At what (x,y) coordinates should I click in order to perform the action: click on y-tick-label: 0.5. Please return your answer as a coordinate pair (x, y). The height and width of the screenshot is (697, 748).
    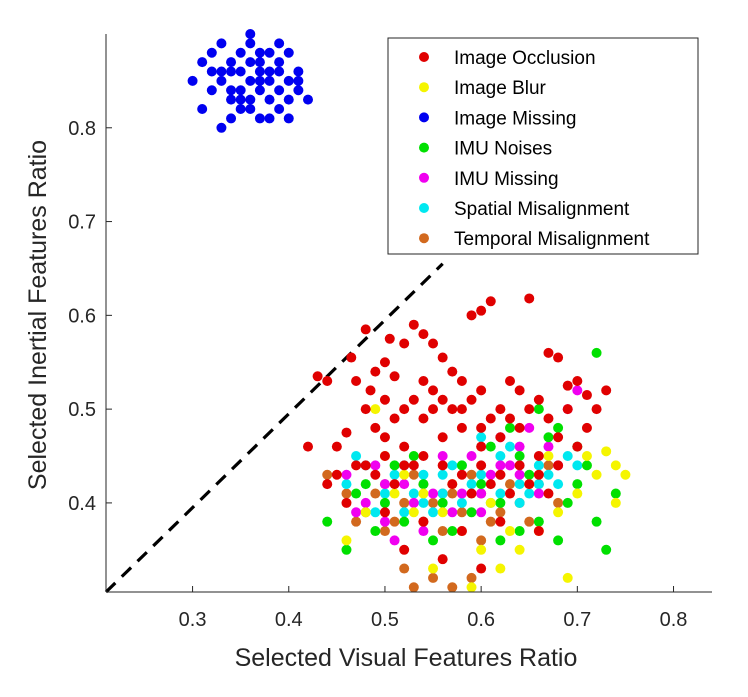
    Looking at the image, I should click on (82, 410).